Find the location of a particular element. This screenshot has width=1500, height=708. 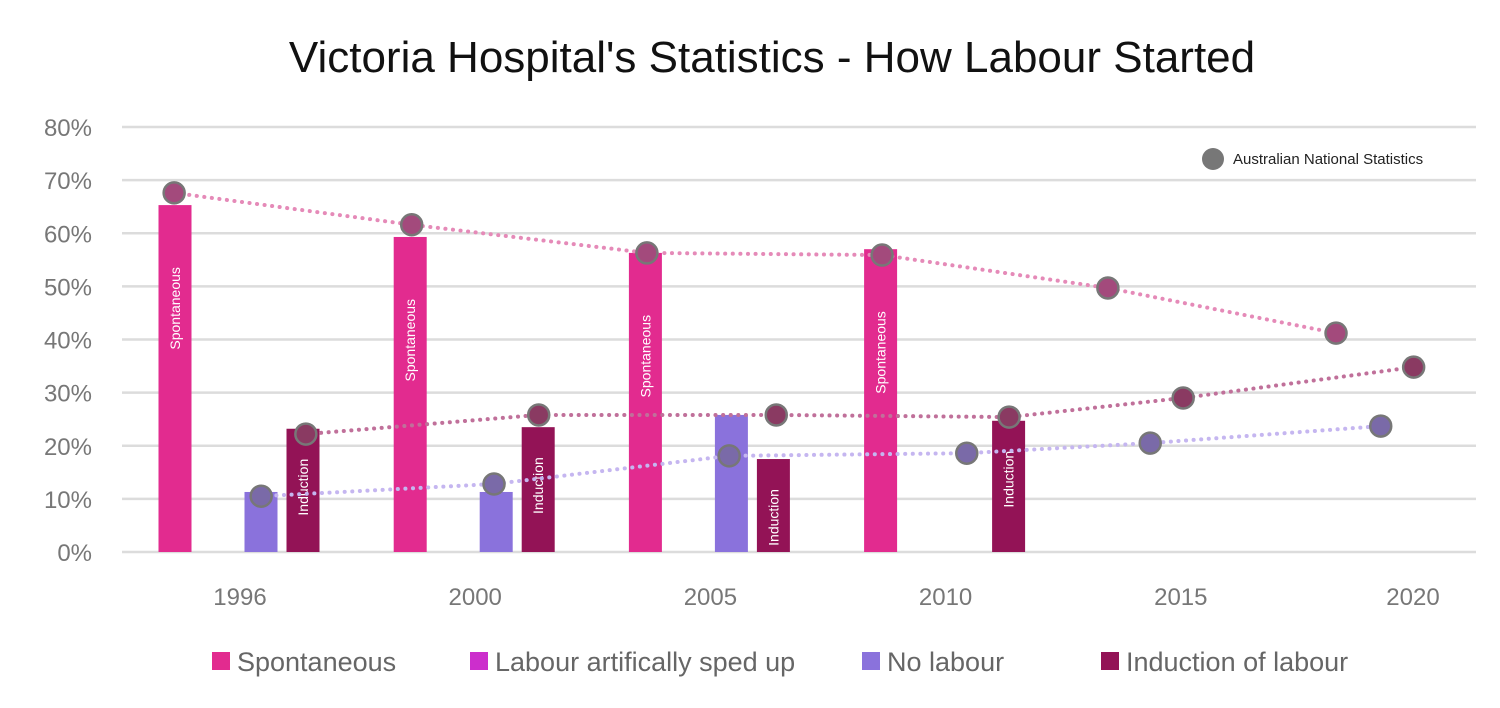

y-tick-label: 50% is located at coordinates (68, 287).